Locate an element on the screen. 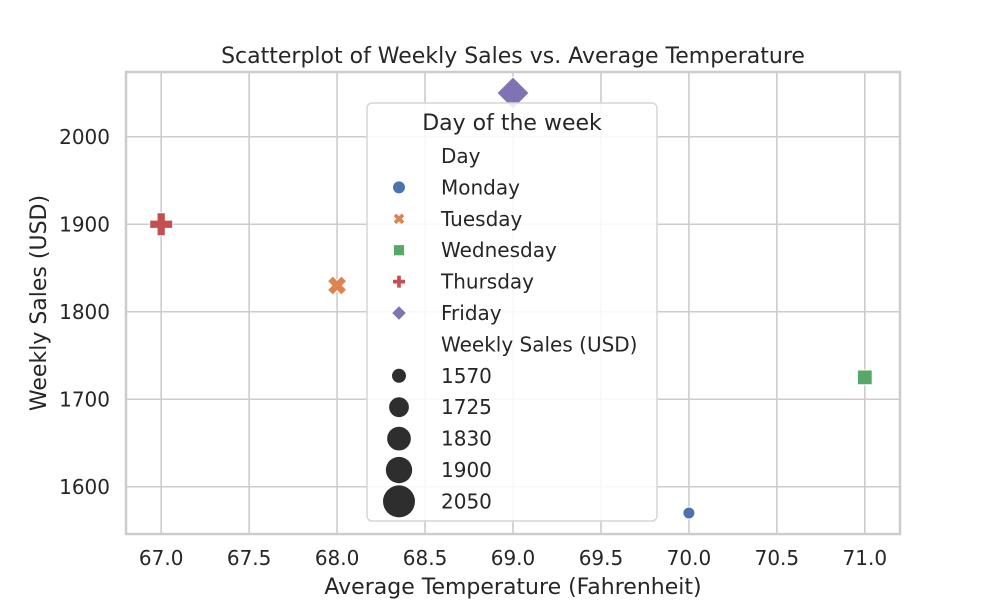  legend-label-wednesday: Wednesday is located at coordinates (499, 250).